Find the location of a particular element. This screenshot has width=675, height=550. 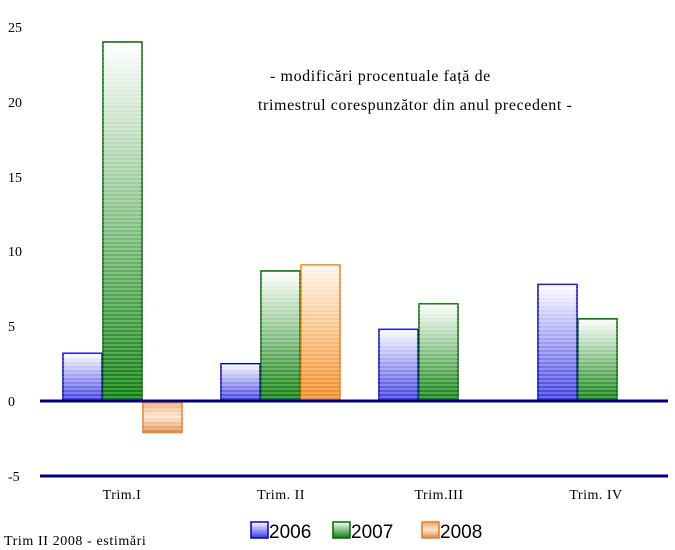

x-axis-category-labels: Trim.I Trim. II Trim.III Trim. IV is located at coordinates (362, 495).